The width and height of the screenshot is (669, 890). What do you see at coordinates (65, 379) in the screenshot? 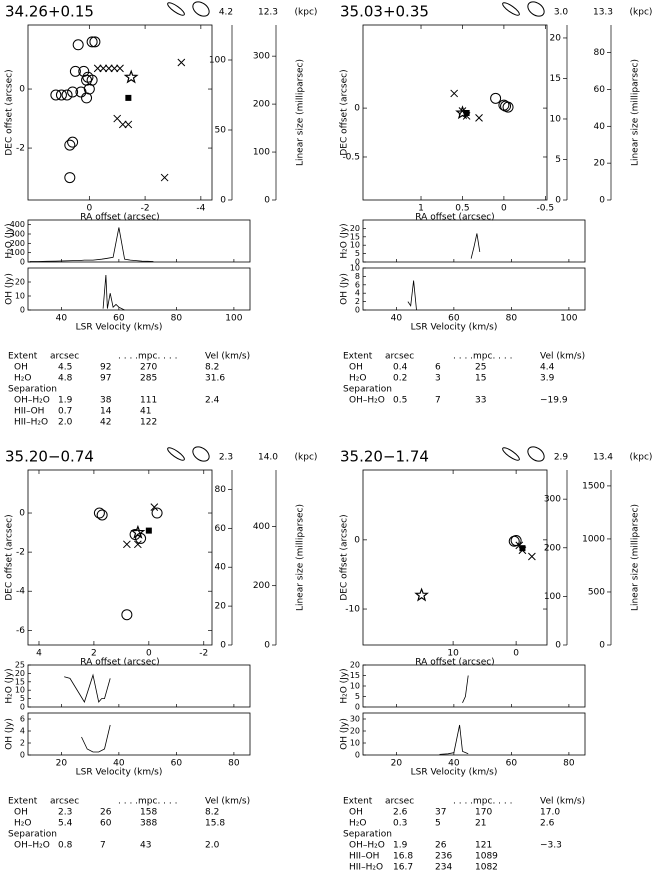
I see `table-cell: 4.8` at bounding box center [65, 379].